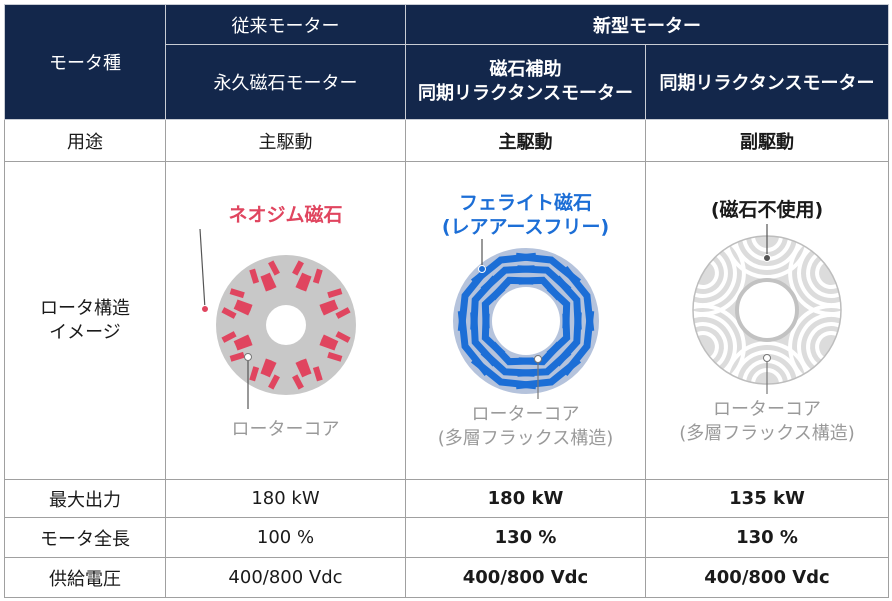  Describe the element at coordinates (767, 309) in the screenshot. I see `reluctance-rotor-diagram` at that location.